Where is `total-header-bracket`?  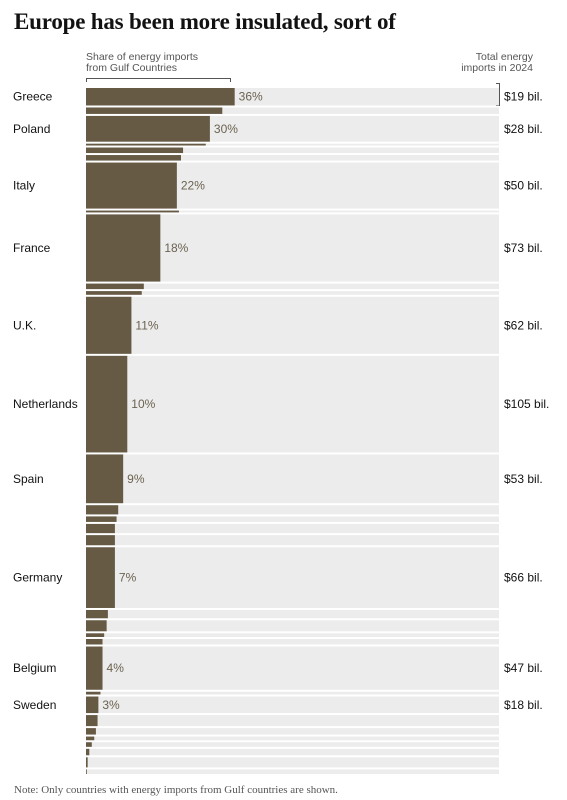 total-header-bracket is located at coordinates (498, 94).